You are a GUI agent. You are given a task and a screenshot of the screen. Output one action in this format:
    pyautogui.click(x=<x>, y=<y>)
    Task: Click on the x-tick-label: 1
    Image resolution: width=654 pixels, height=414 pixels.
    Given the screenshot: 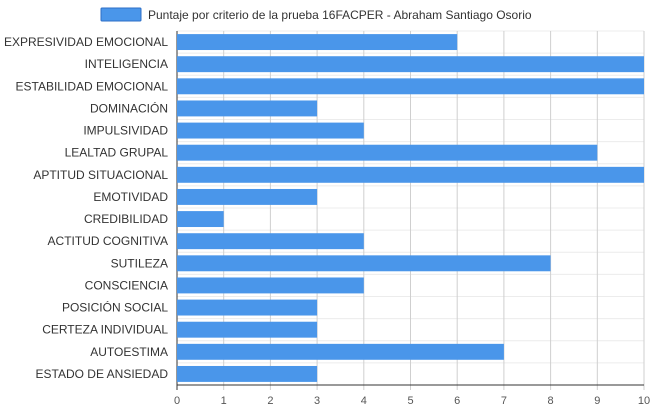 What is the action you would take?
    pyautogui.click(x=224, y=401)
    